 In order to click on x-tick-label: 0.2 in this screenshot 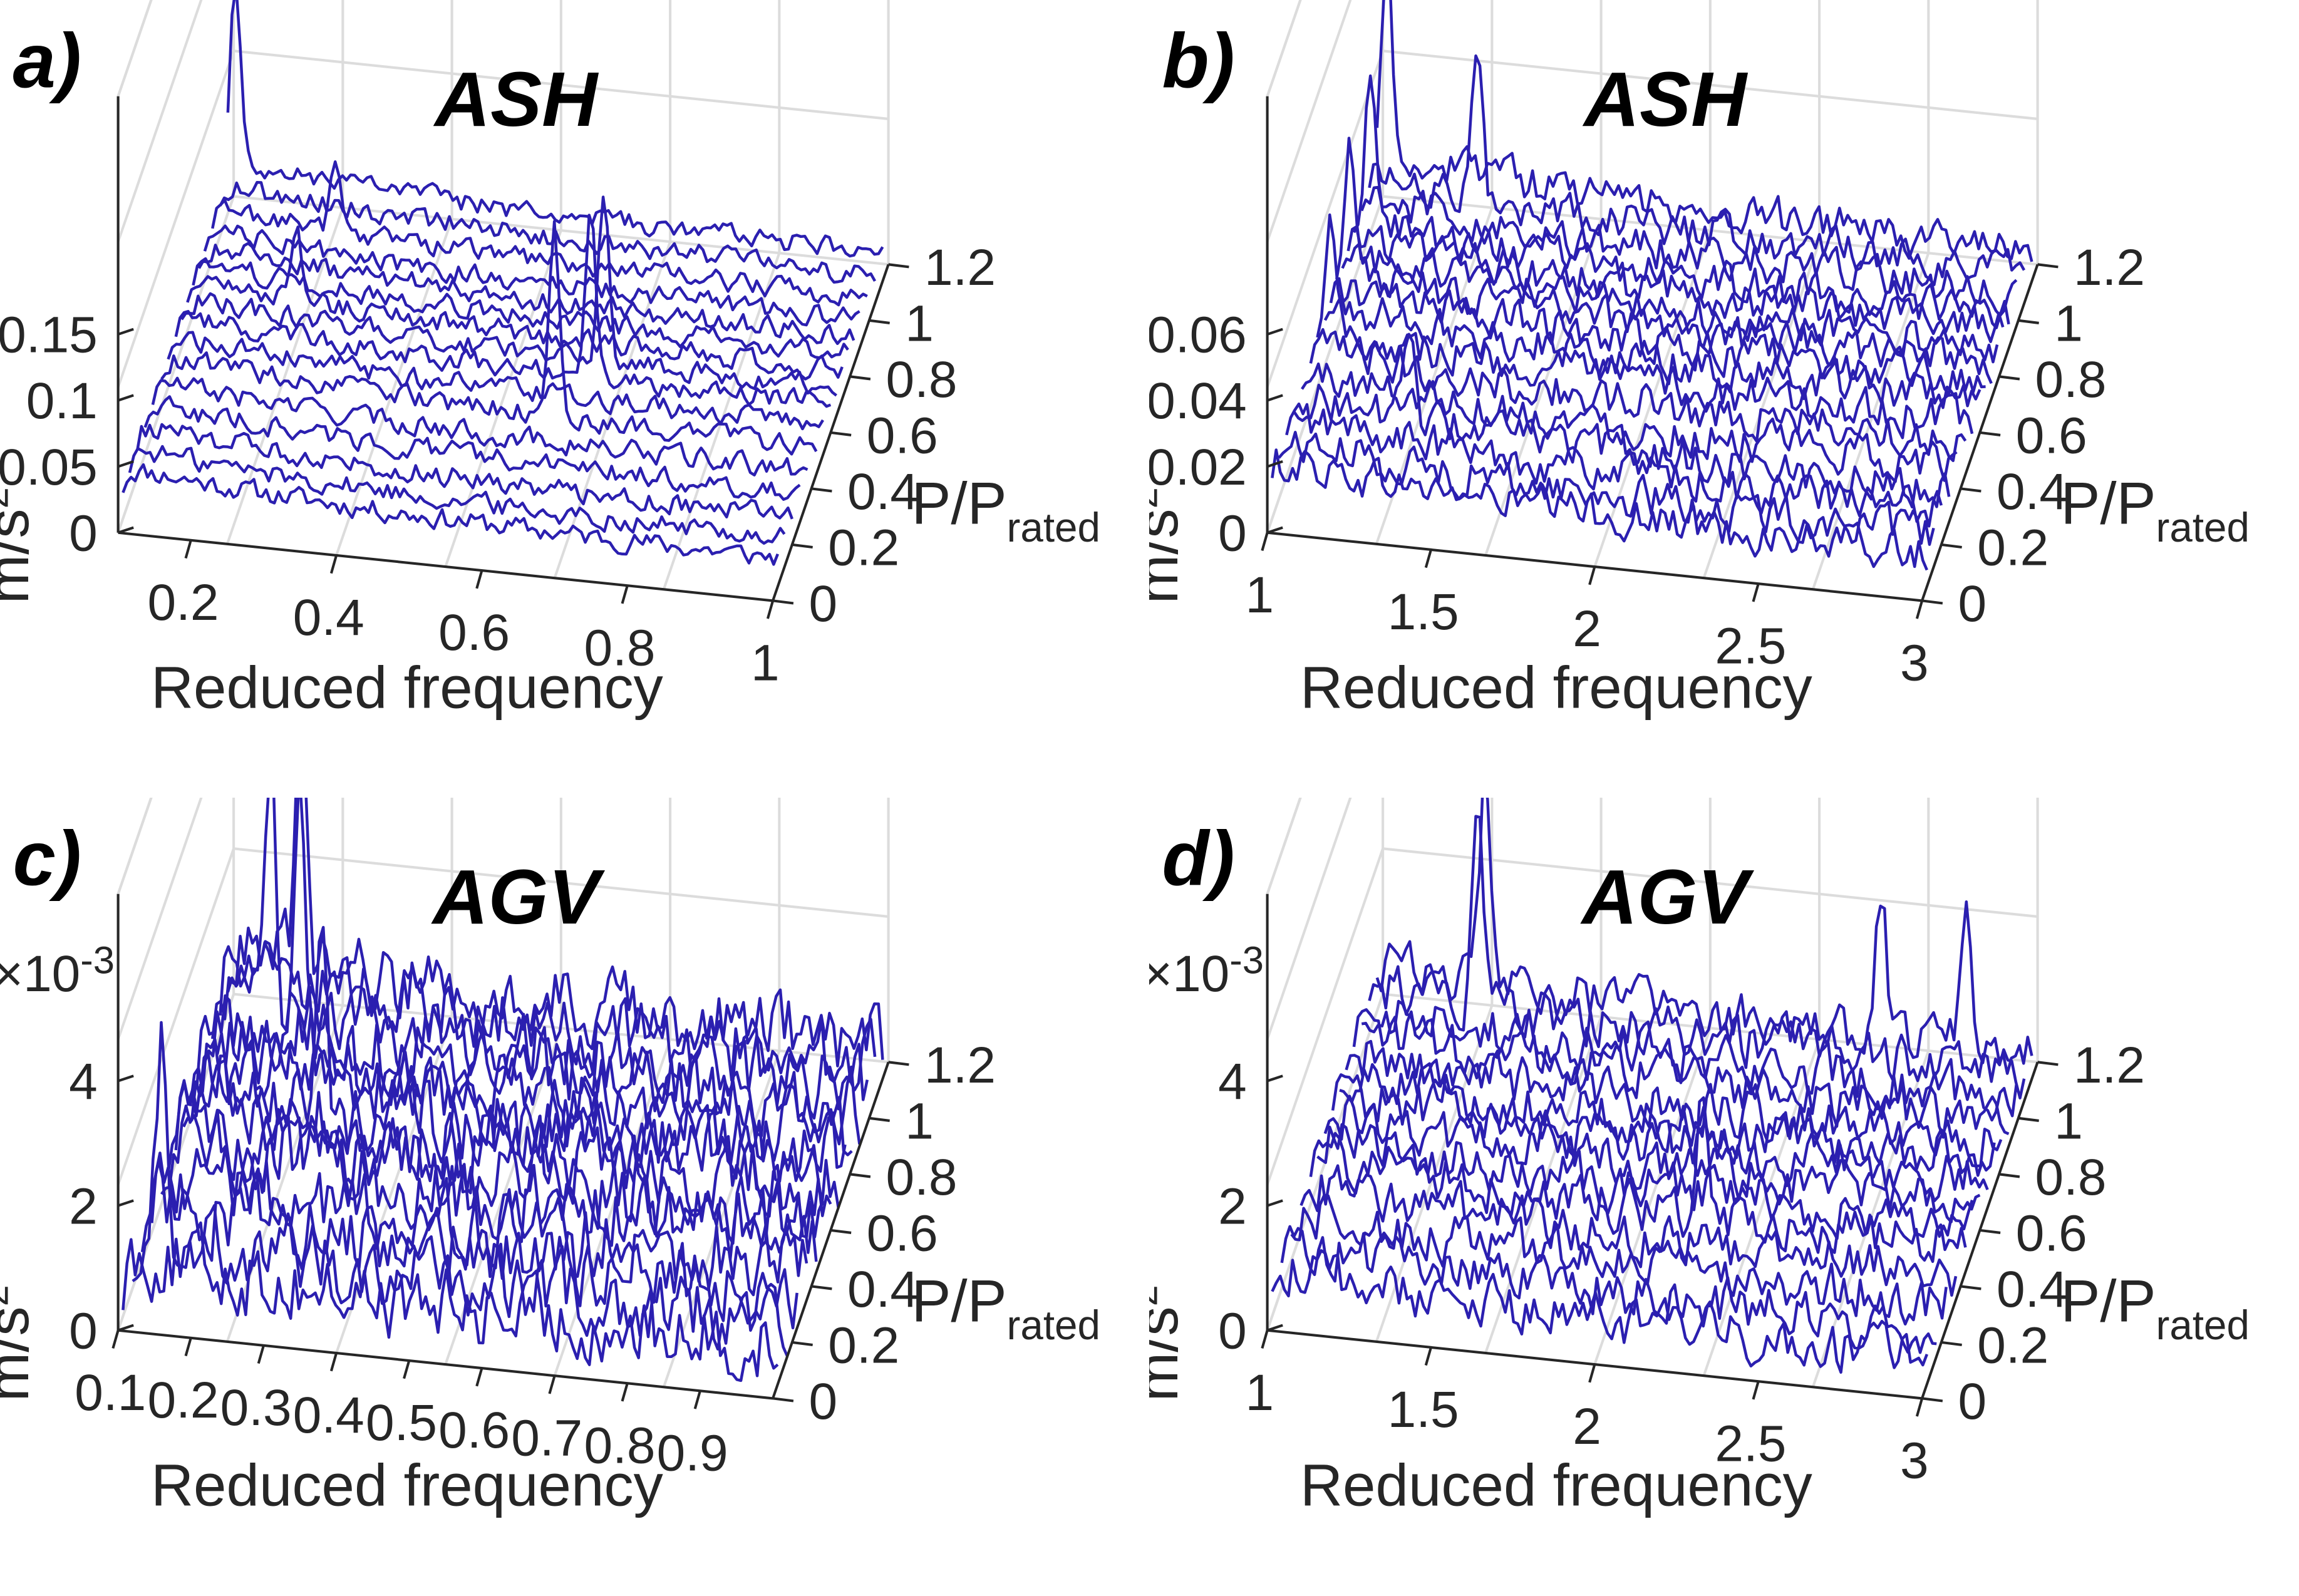, I will do `click(183, 1401)`.